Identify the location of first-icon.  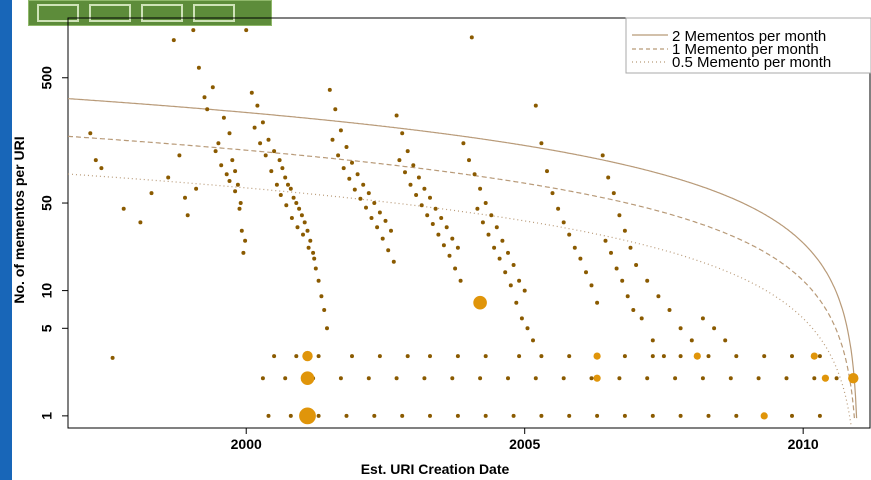
(58, 13).